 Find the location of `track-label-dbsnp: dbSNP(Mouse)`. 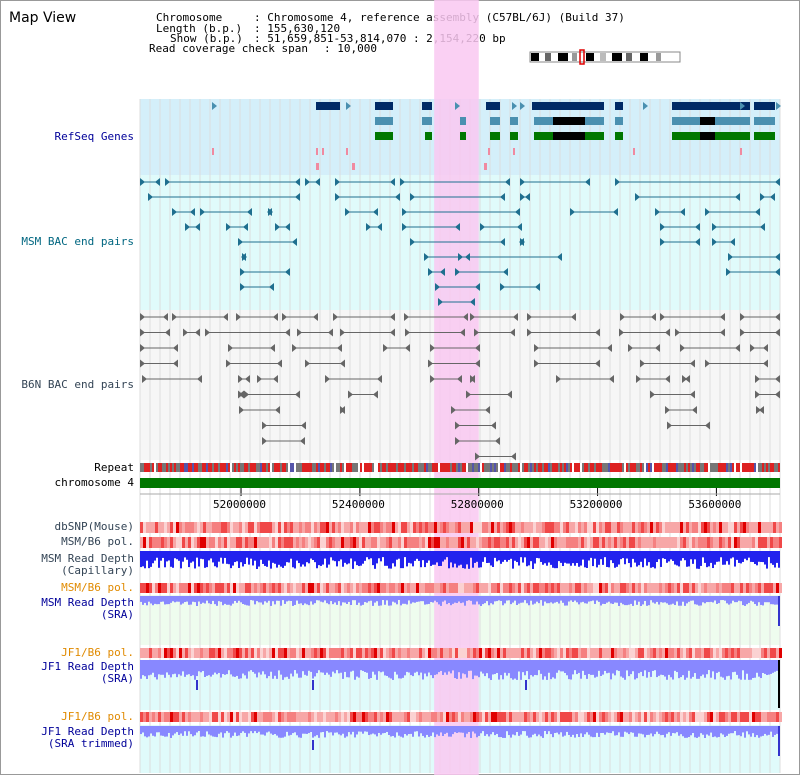

track-label-dbsnp: dbSNP(Mouse) is located at coordinates (94, 526).